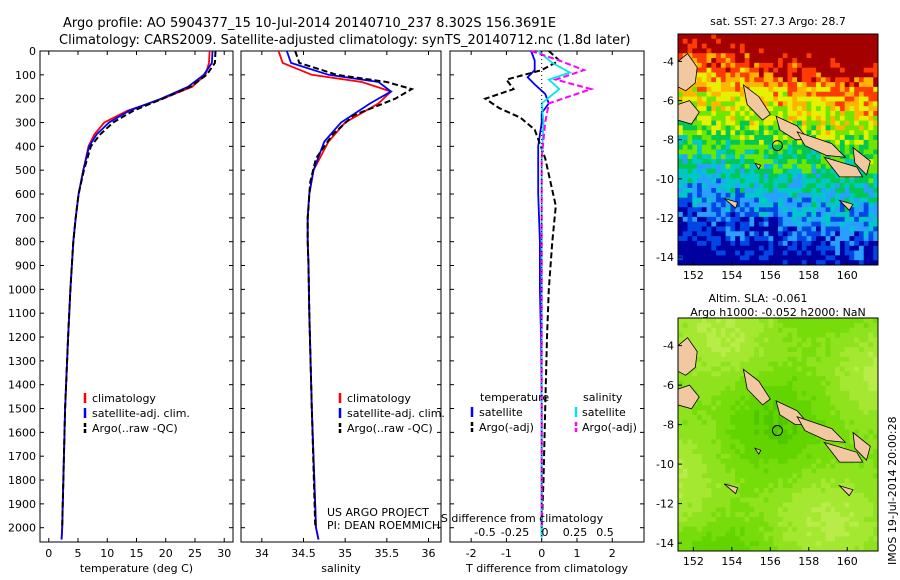  Describe the element at coordinates (137, 553) in the screenshot. I see `temperature-xtick-label: 15` at that location.